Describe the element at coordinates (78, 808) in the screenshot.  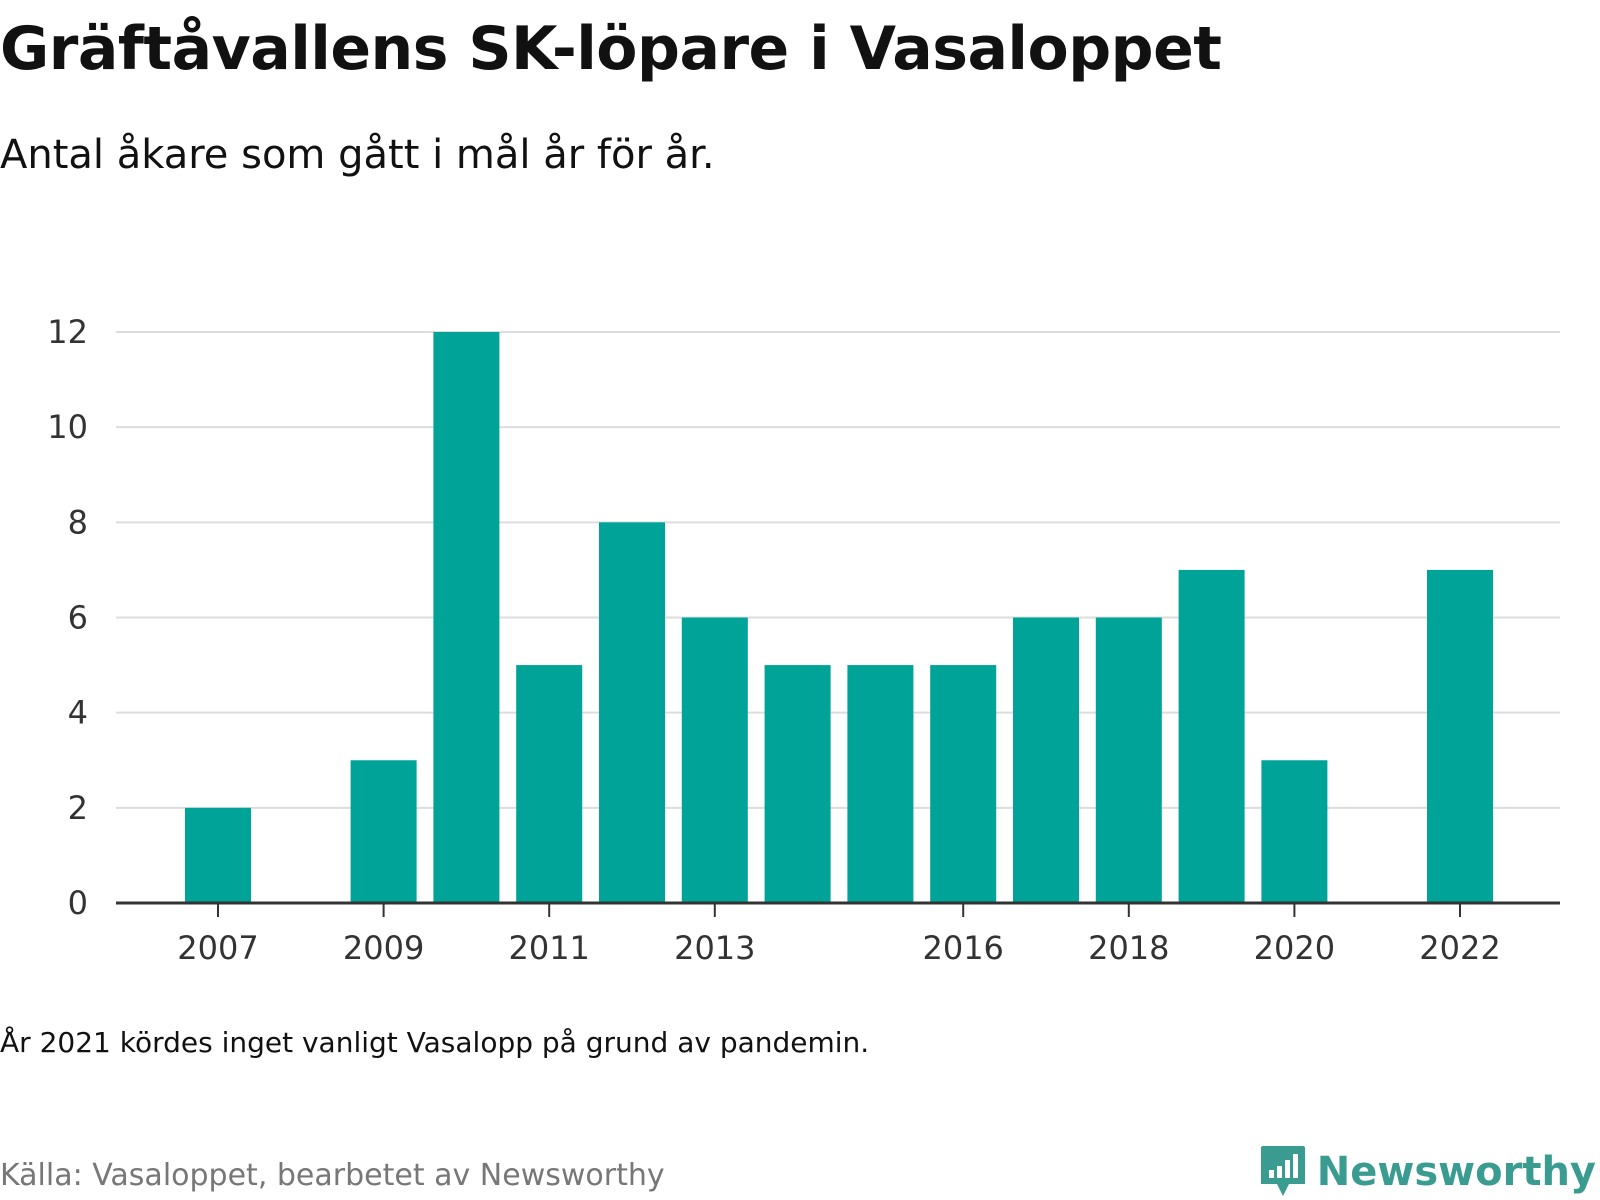
I see `y-tick-label: 2` at that location.